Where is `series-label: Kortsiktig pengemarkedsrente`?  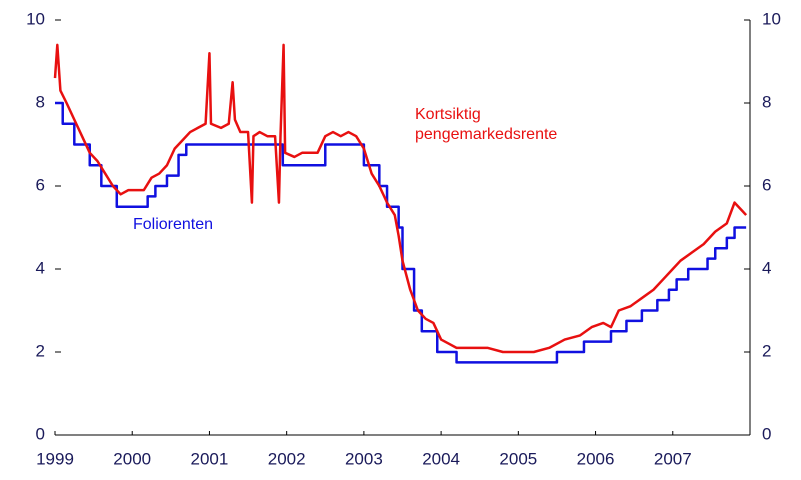
series-label: Kortsiktig pengemarkedsrente is located at coordinates (486, 124).